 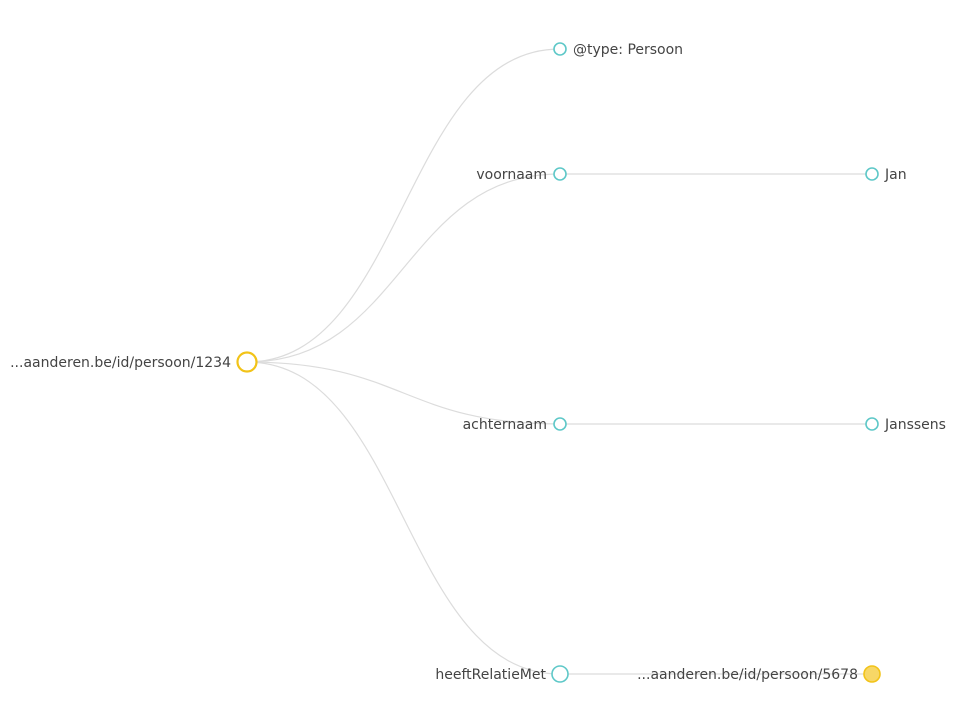 I want to click on janssens-node-circle, so click(x=872, y=424).